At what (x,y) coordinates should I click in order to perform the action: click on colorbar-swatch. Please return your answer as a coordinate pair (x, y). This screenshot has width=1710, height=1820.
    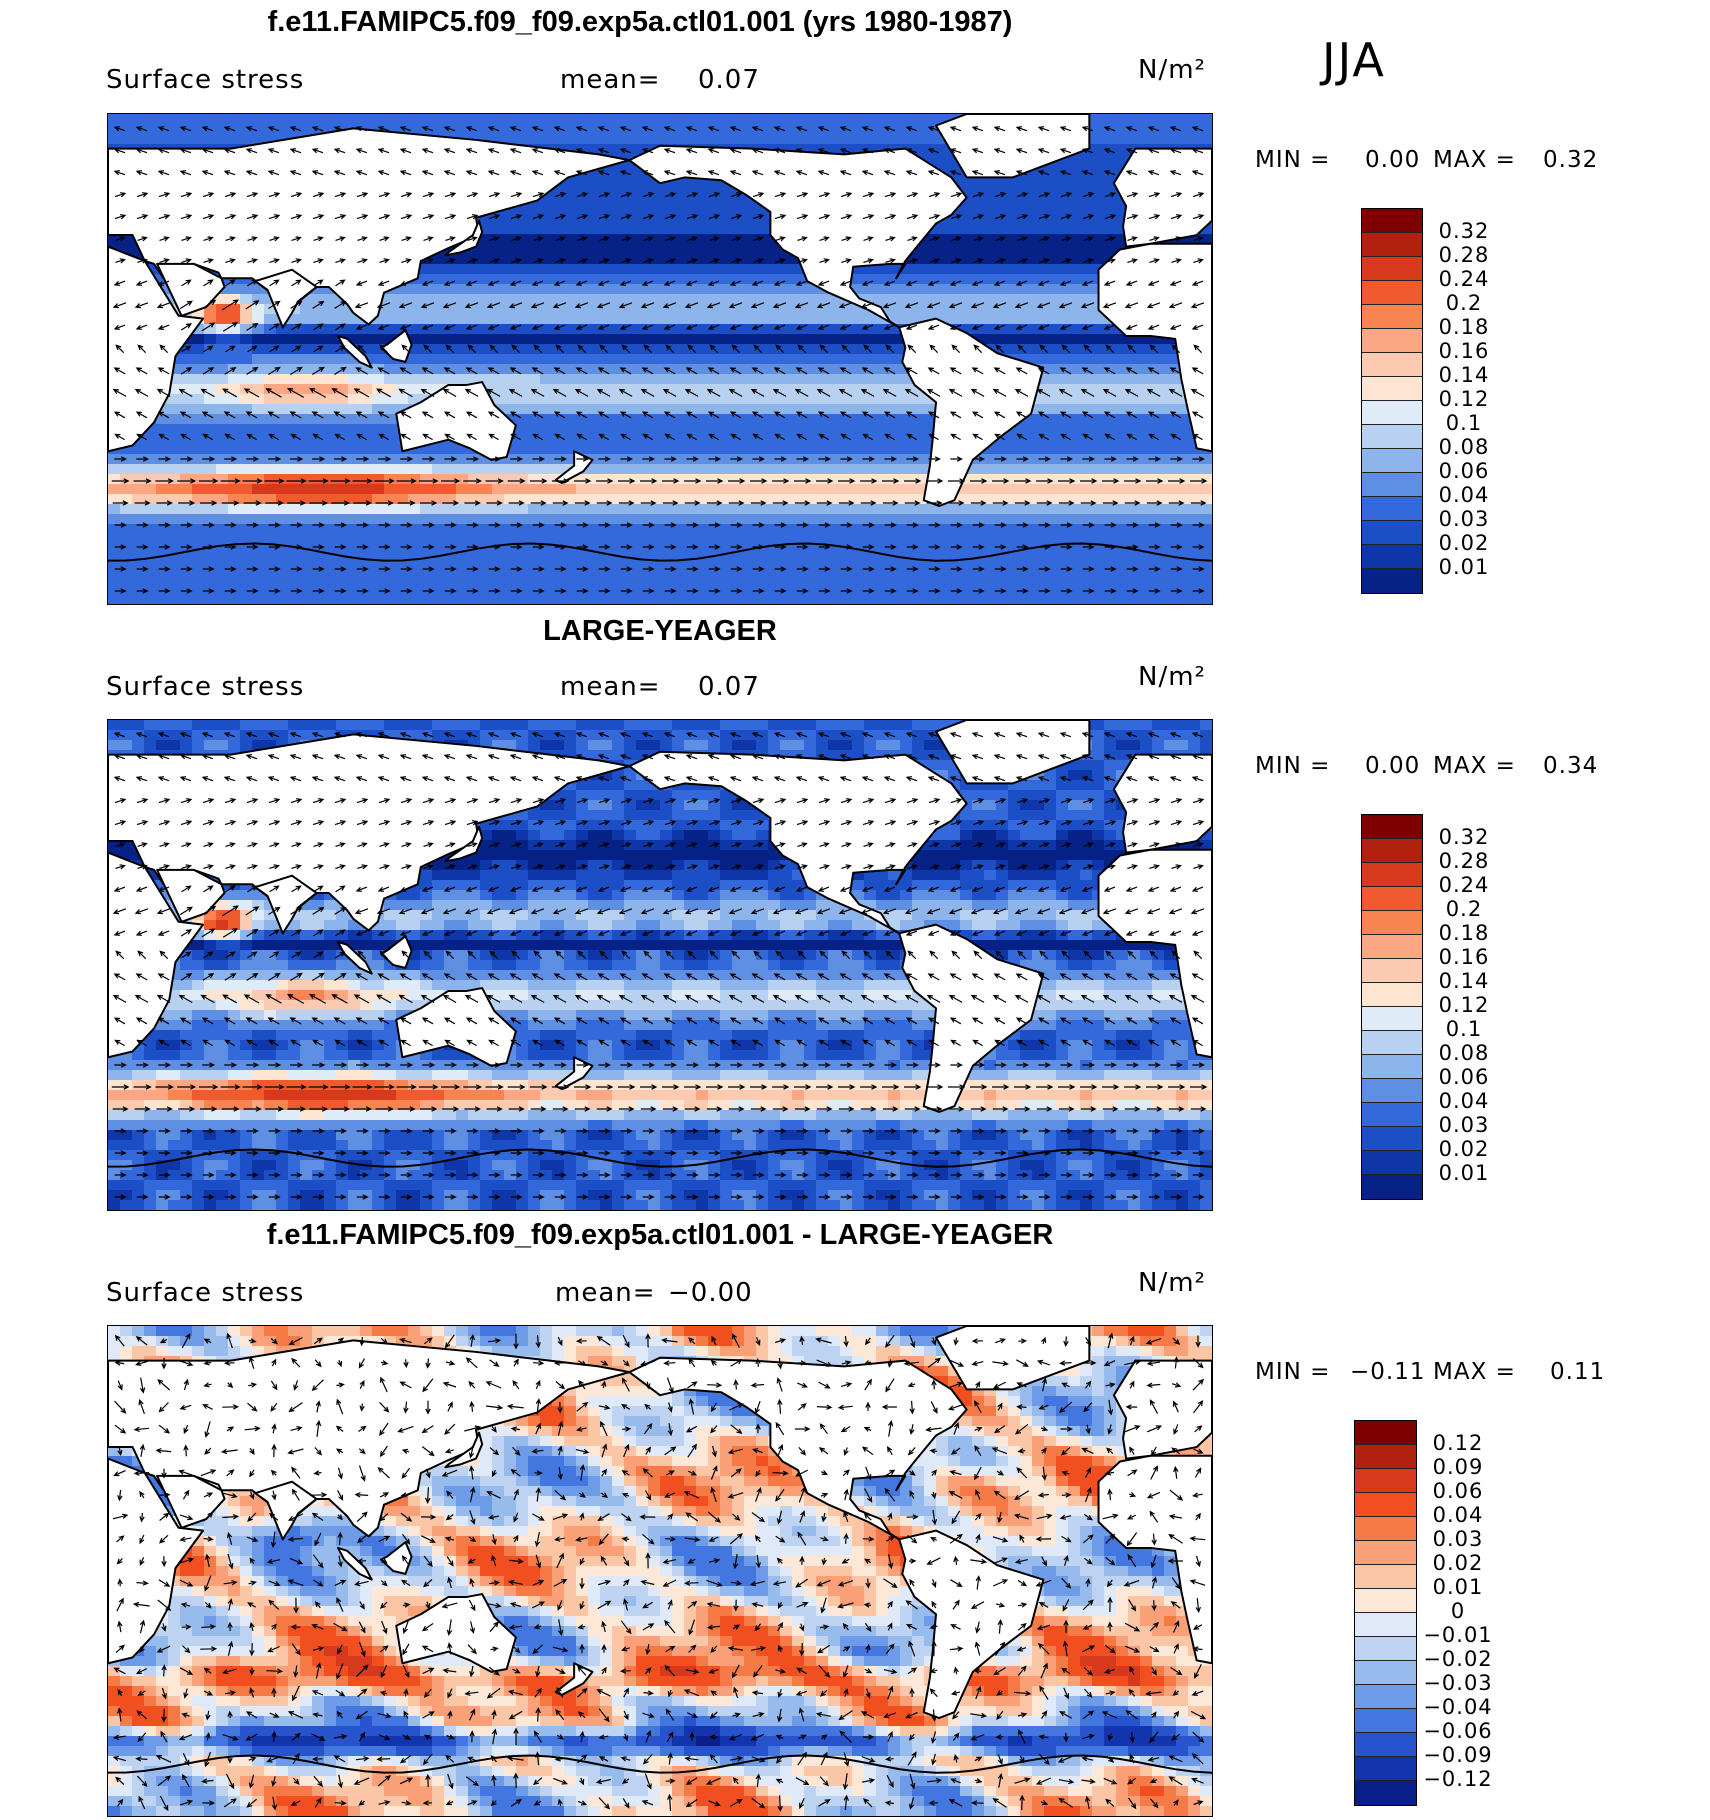
    Looking at the image, I should click on (1392, 341).